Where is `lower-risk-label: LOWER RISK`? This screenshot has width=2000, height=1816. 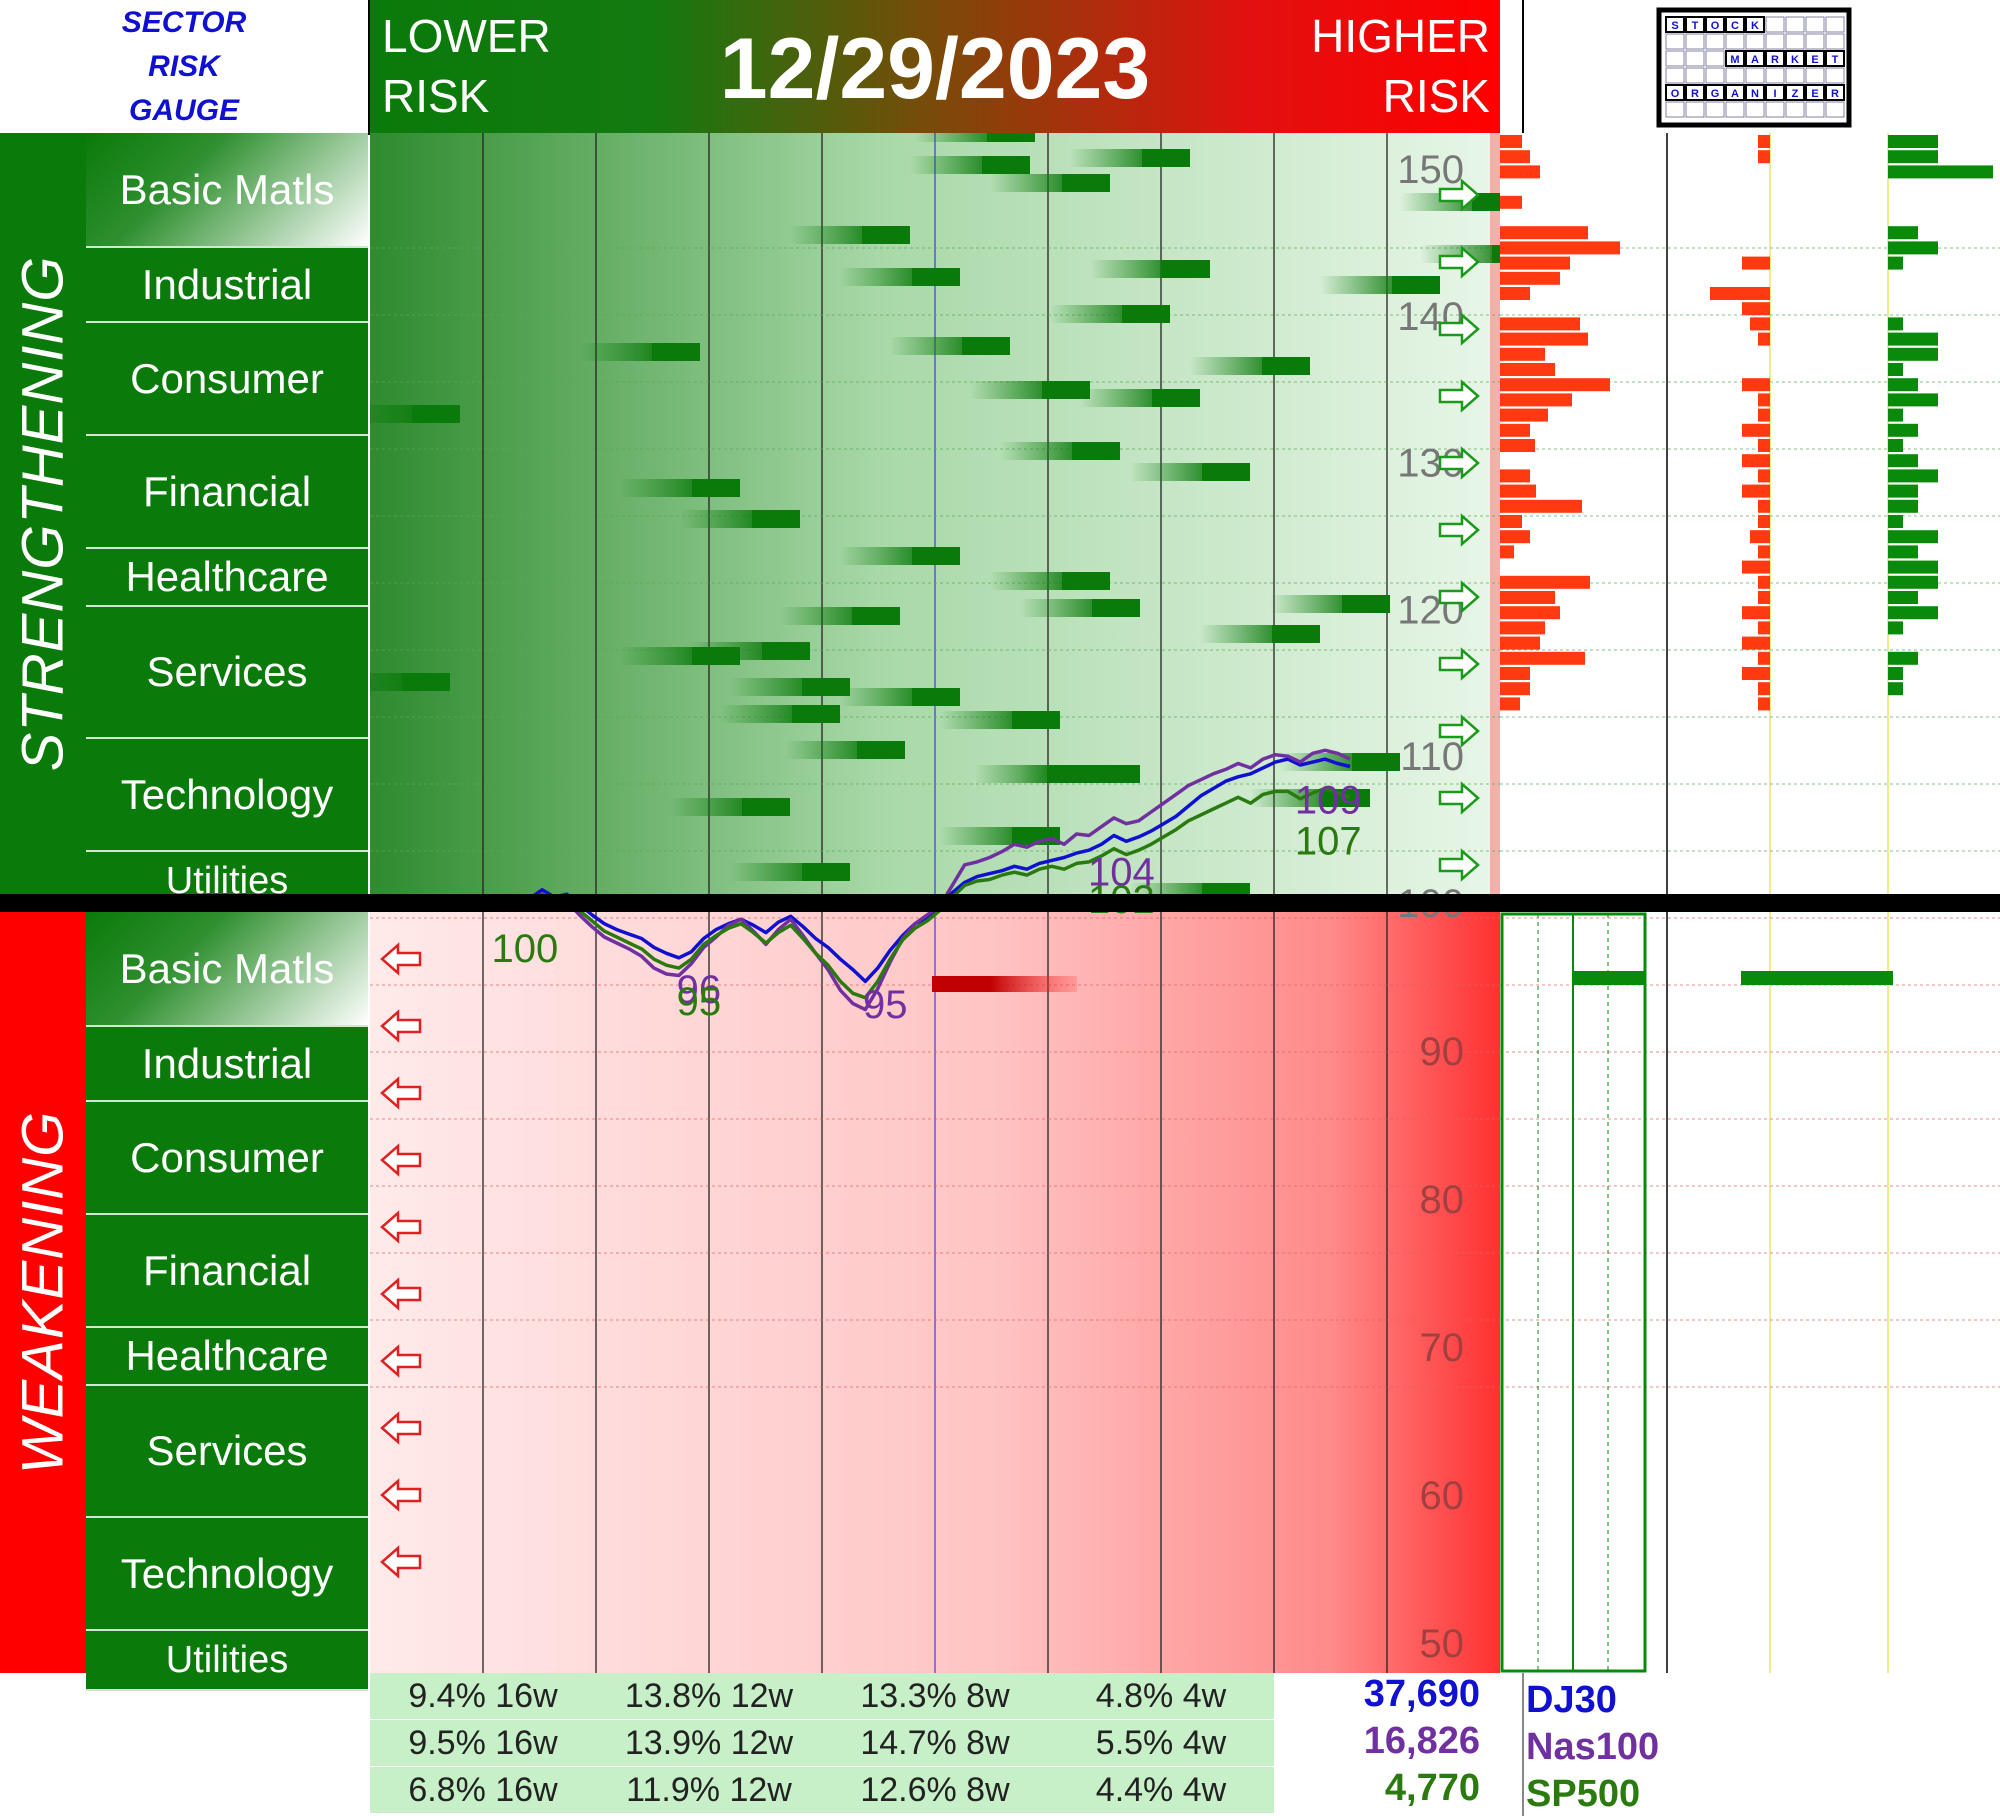 lower-risk-label: LOWER RISK is located at coordinates (466, 66).